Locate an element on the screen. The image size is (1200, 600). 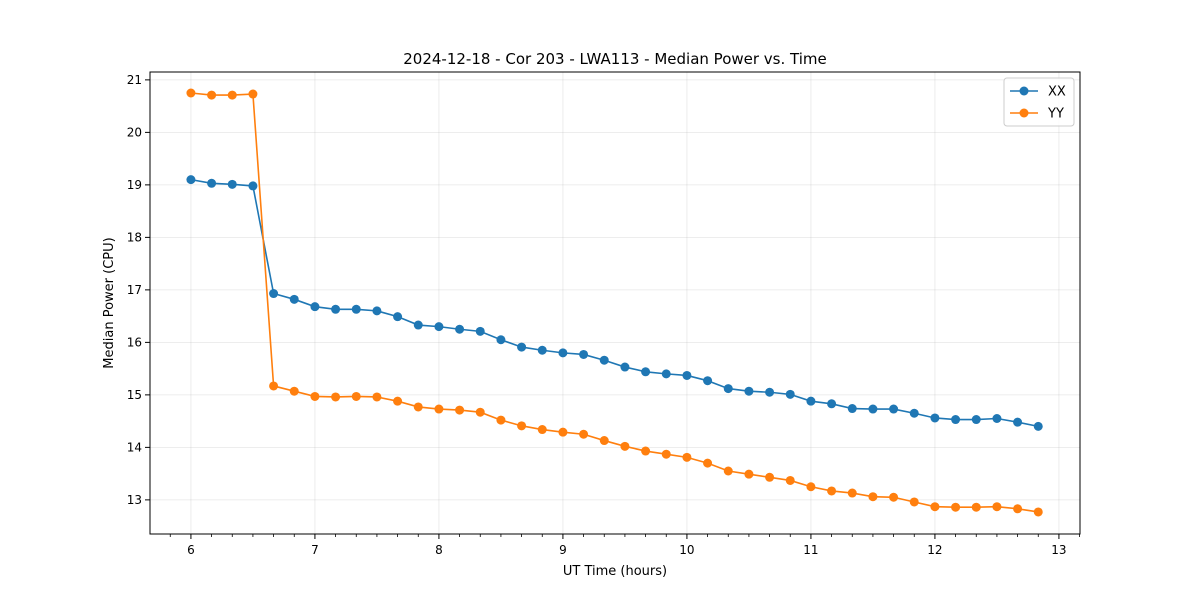
y-tick-label: 17 is located at coordinates (134, 290).